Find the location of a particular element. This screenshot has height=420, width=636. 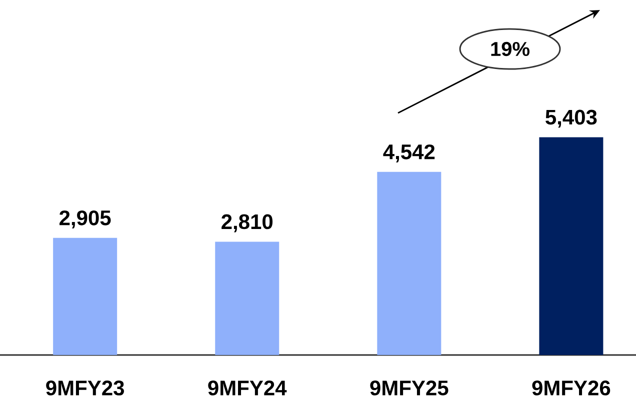

text: 19% is located at coordinates (510, 49).